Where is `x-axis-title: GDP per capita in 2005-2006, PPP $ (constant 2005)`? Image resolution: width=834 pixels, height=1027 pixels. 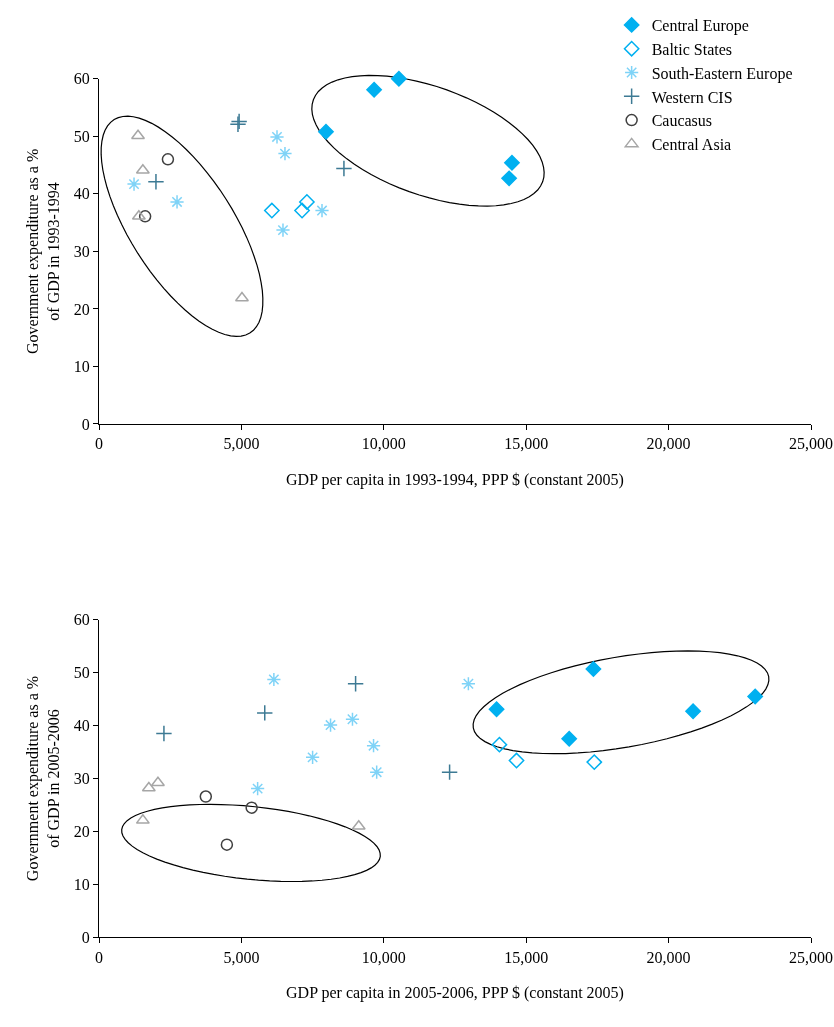 x-axis-title: GDP per capita in 2005-2006, PPP $ (constant 2005) is located at coordinates (455, 993).